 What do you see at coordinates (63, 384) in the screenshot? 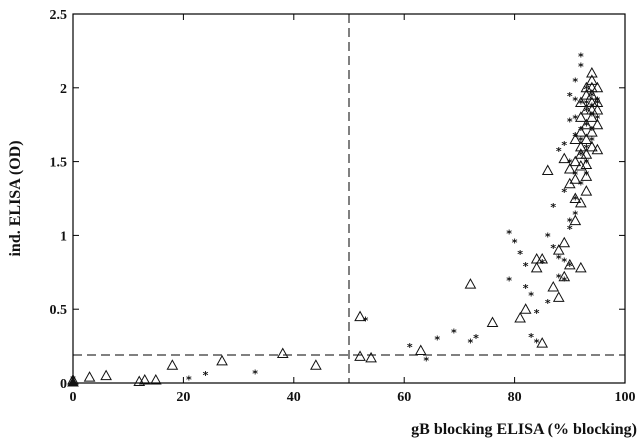
I see `y-tick-label: 0` at bounding box center [63, 384].